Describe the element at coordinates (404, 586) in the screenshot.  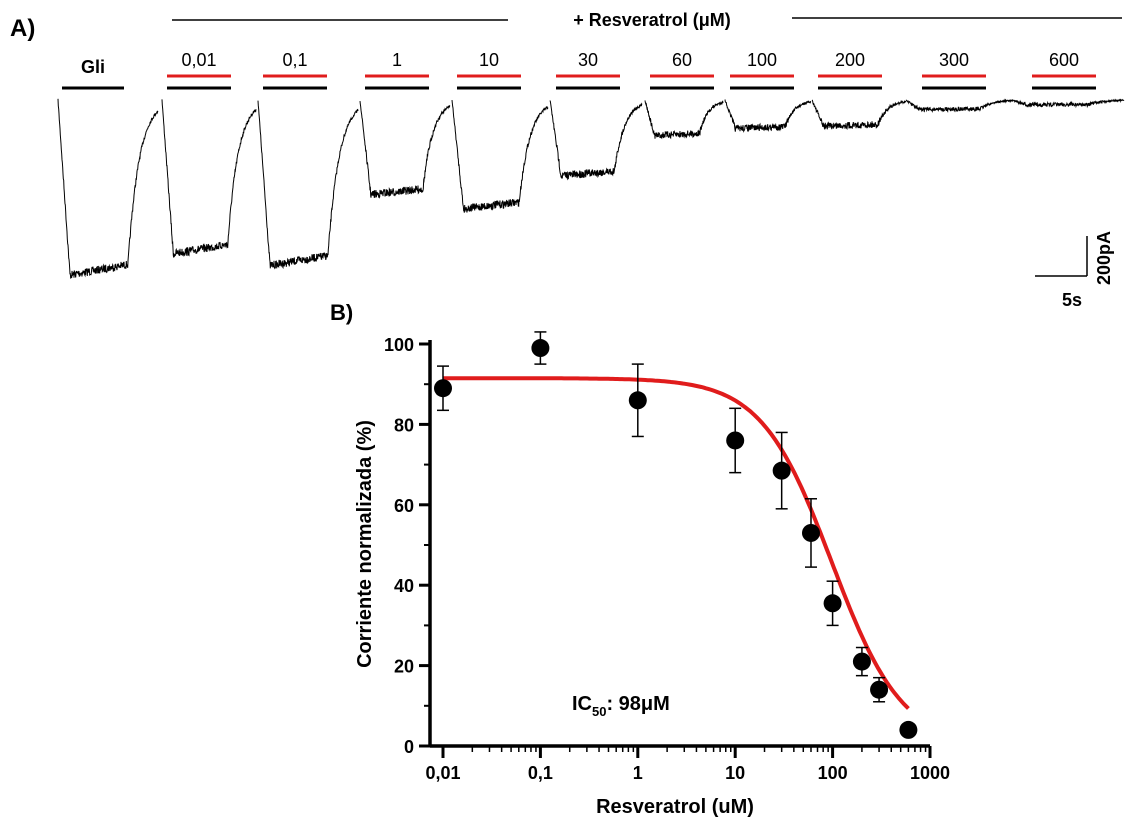
I see `y-tick-label-2: 40` at that location.